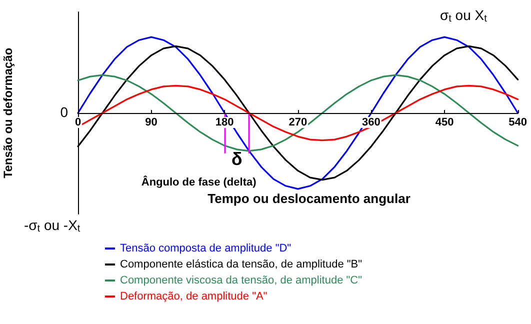 The height and width of the screenshot is (324, 531). I want to click on legend-label: Deformação, de amplitude "A", so click(194, 296).